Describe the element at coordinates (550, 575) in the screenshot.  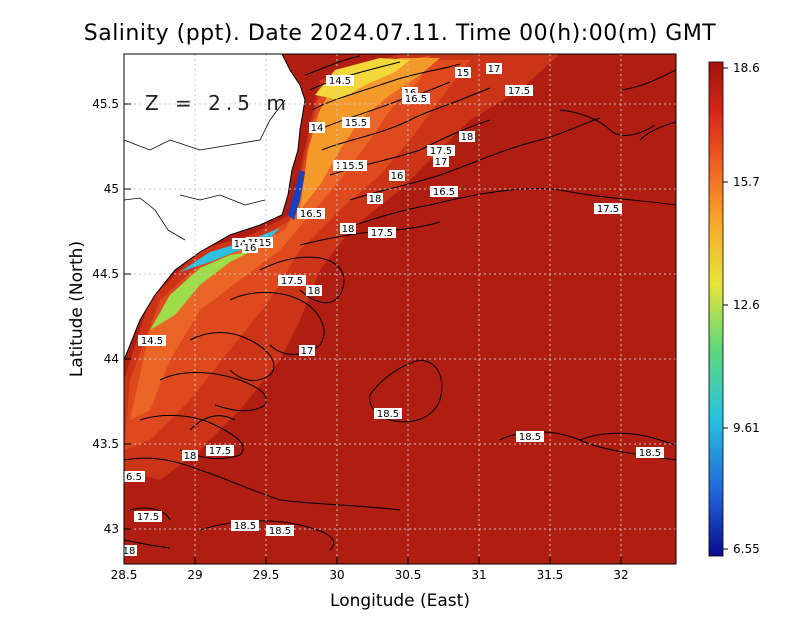
I see `x-tick-label: 31.5` at that location.